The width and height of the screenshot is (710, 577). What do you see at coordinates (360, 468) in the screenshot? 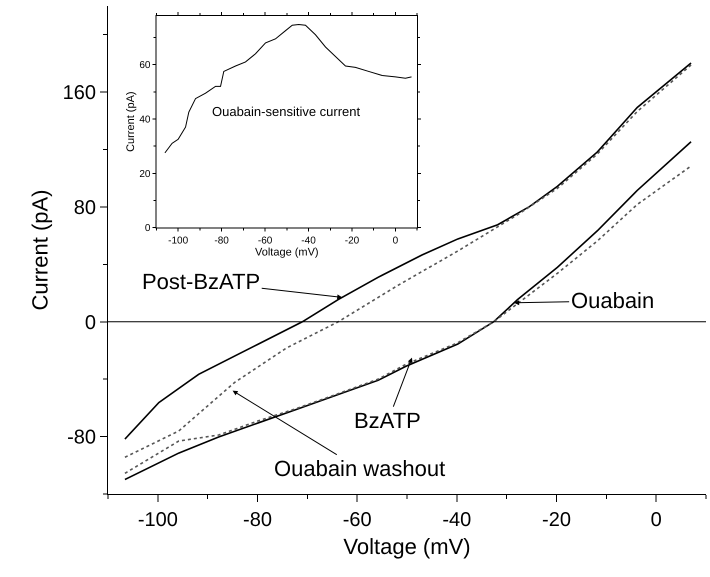
I see `annotation: Ouabain washout` at bounding box center [360, 468].